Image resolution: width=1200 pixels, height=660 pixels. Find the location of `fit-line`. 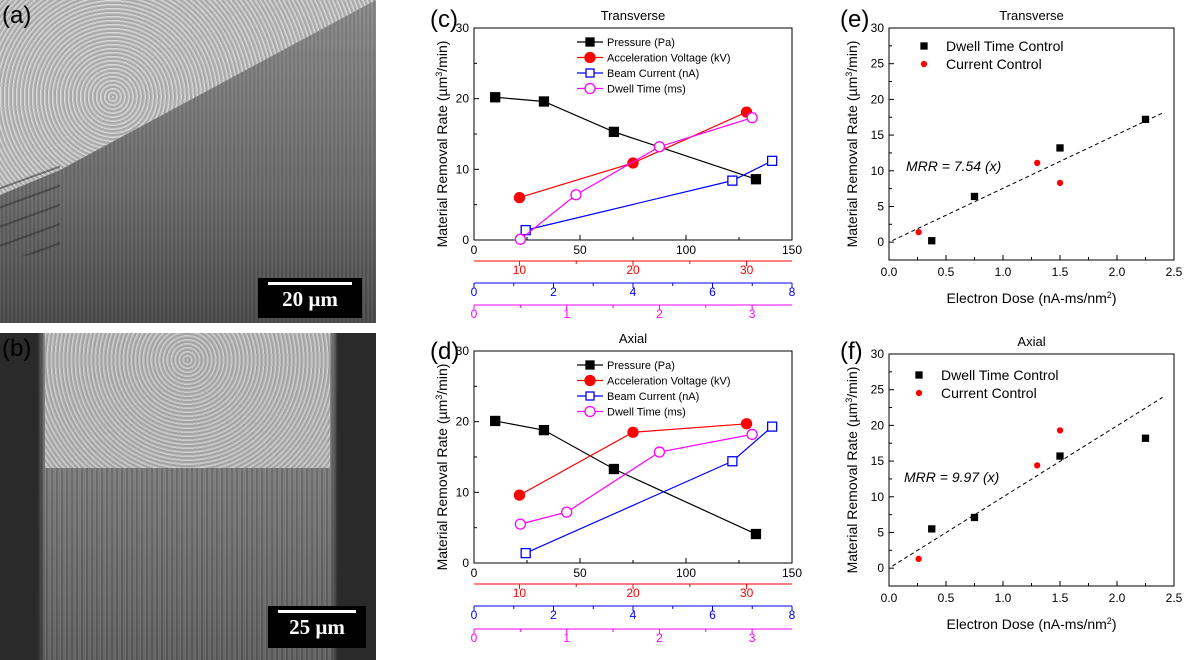

fit-line is located at coordinates (1027, 176).